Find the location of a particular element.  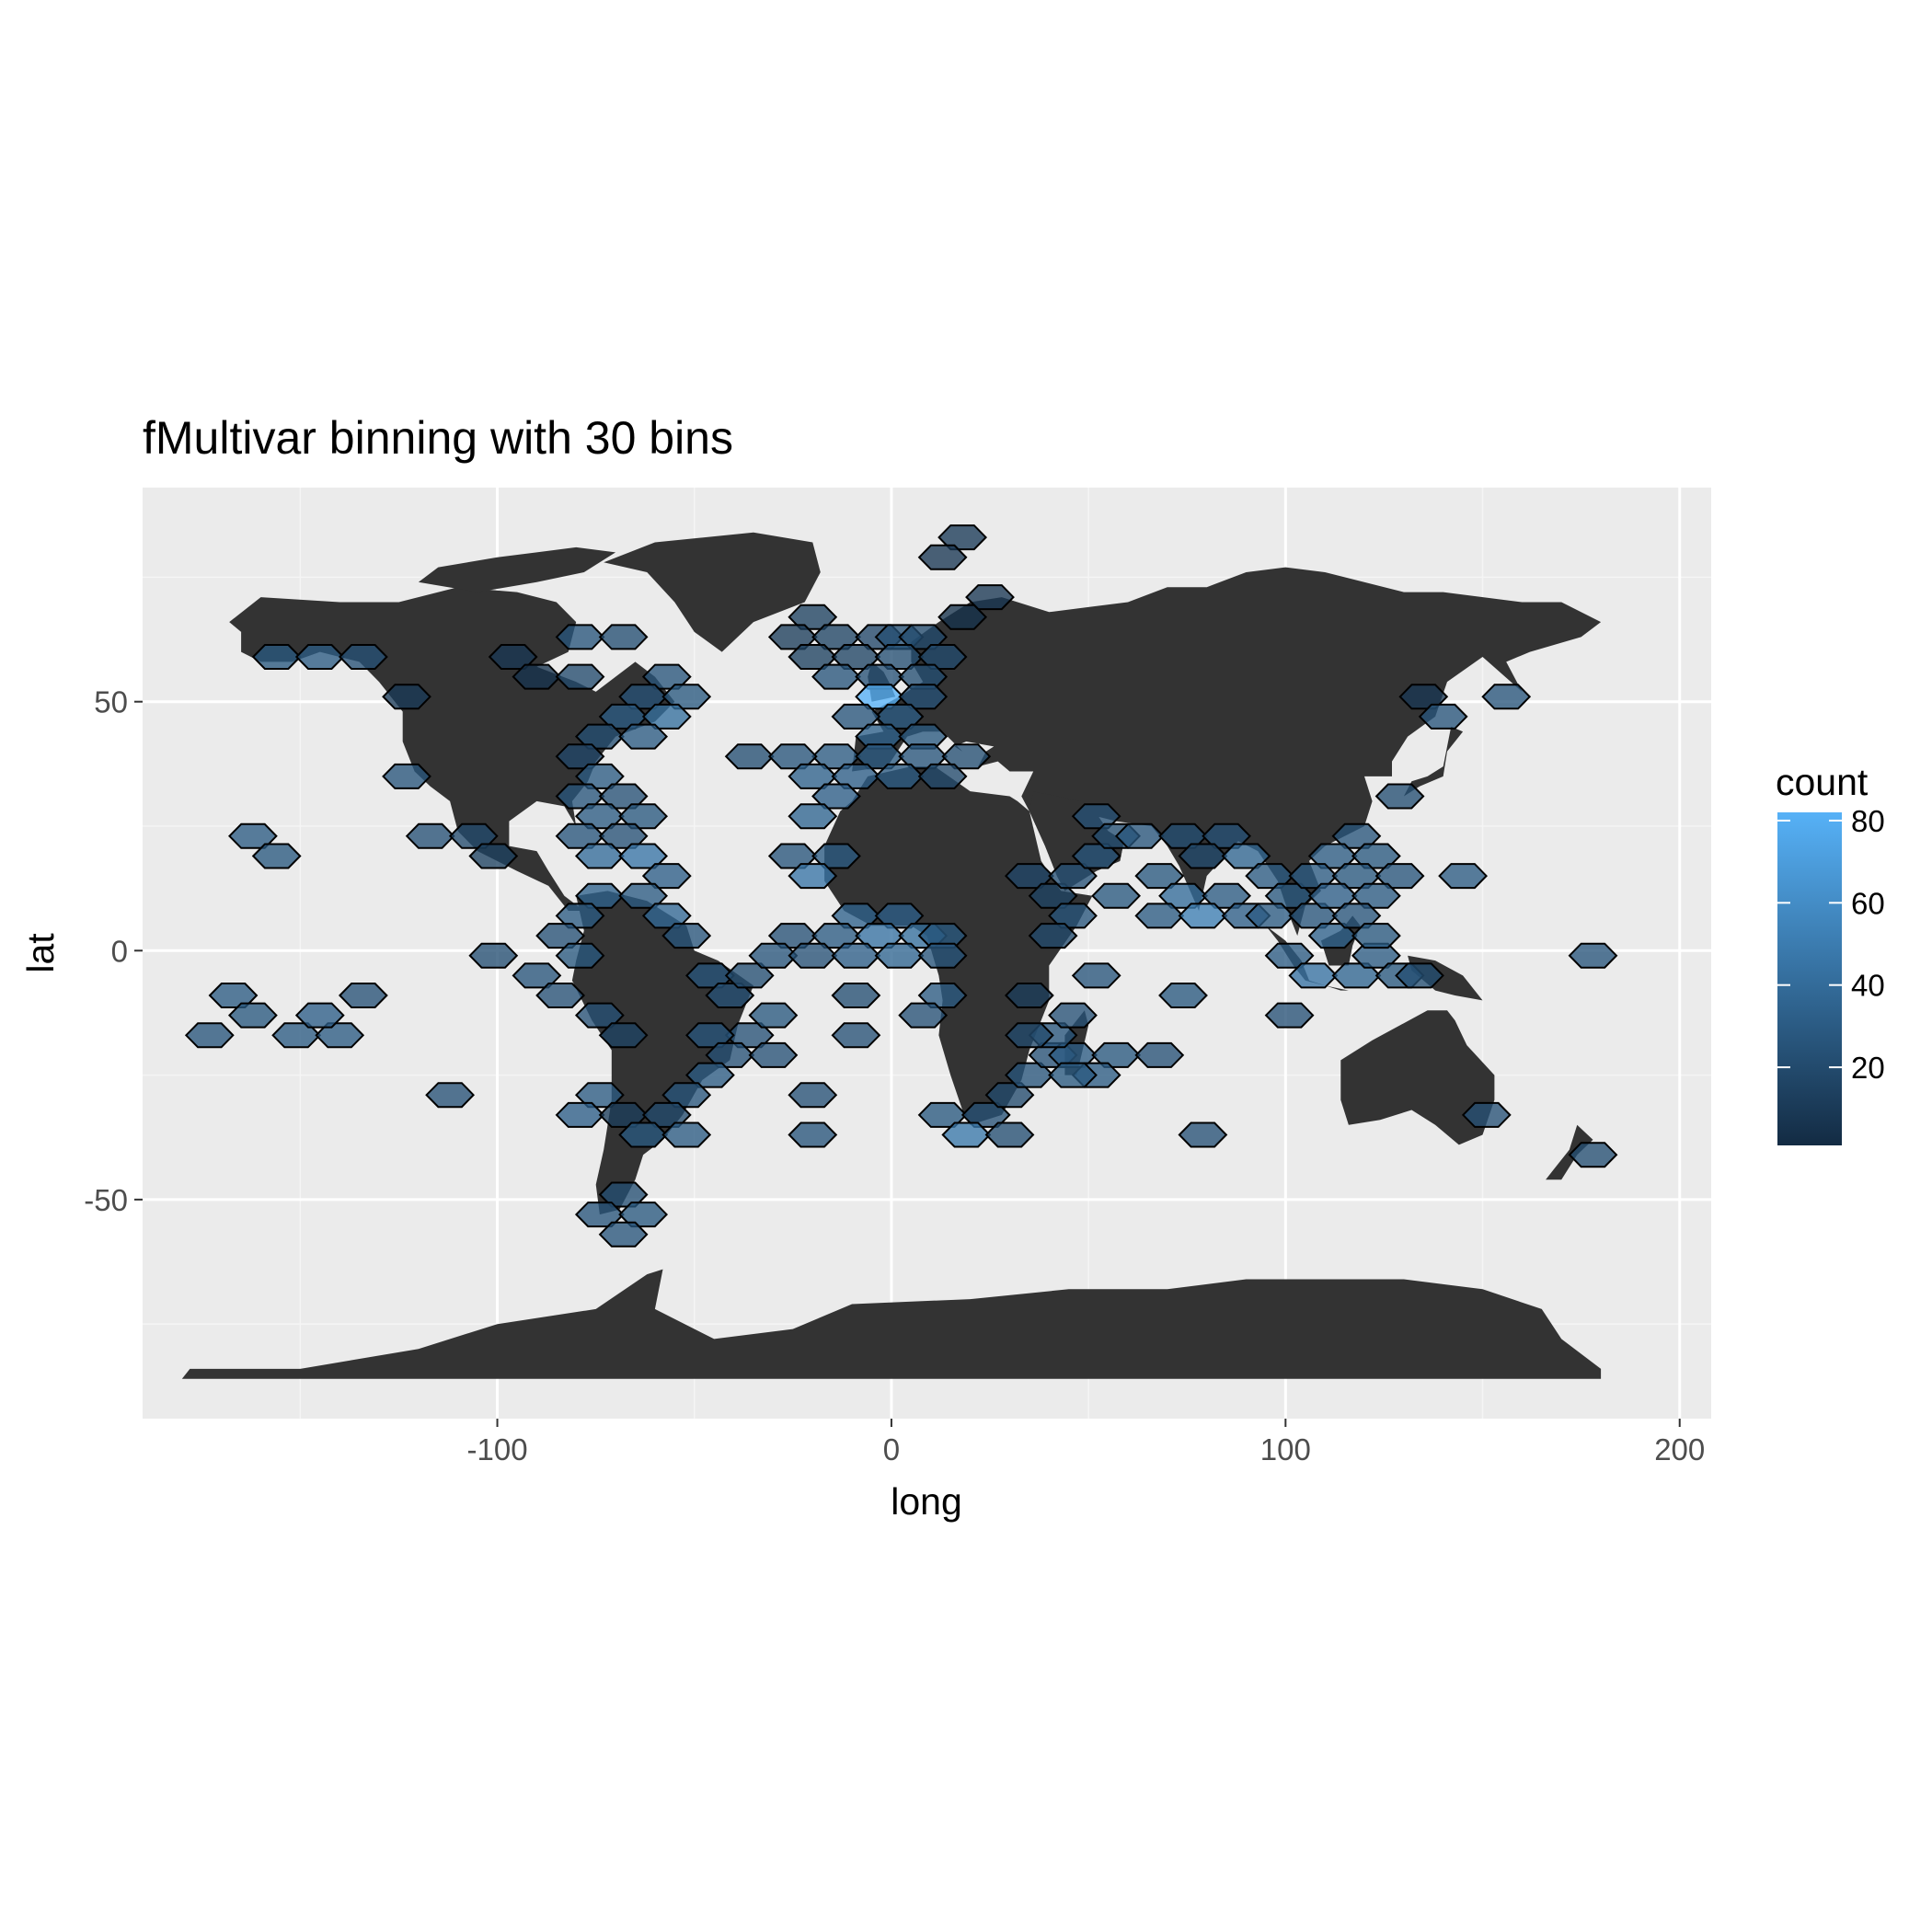

y-axis-title: lat is located at coordinates (40, 953).